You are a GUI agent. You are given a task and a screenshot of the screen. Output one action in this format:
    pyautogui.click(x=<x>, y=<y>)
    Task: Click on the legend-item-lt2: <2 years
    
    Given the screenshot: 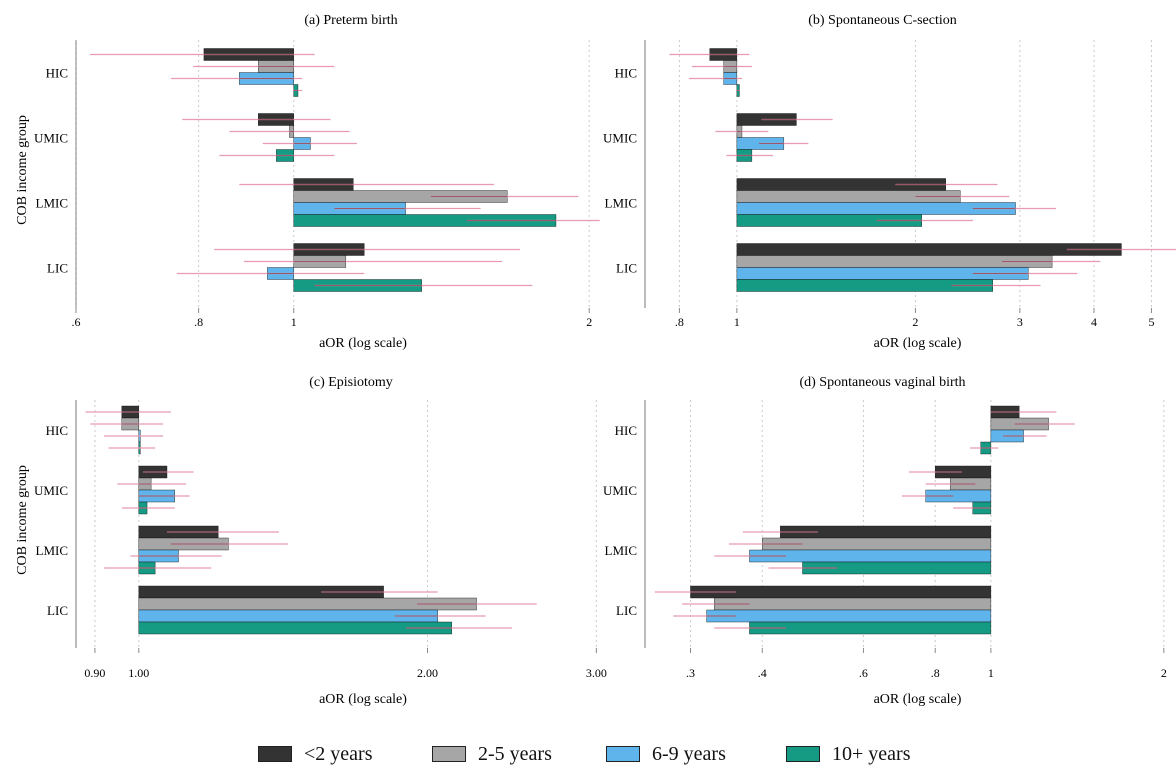 What is the action you would take?
    pyautogui.click(x=315, y=754)
    